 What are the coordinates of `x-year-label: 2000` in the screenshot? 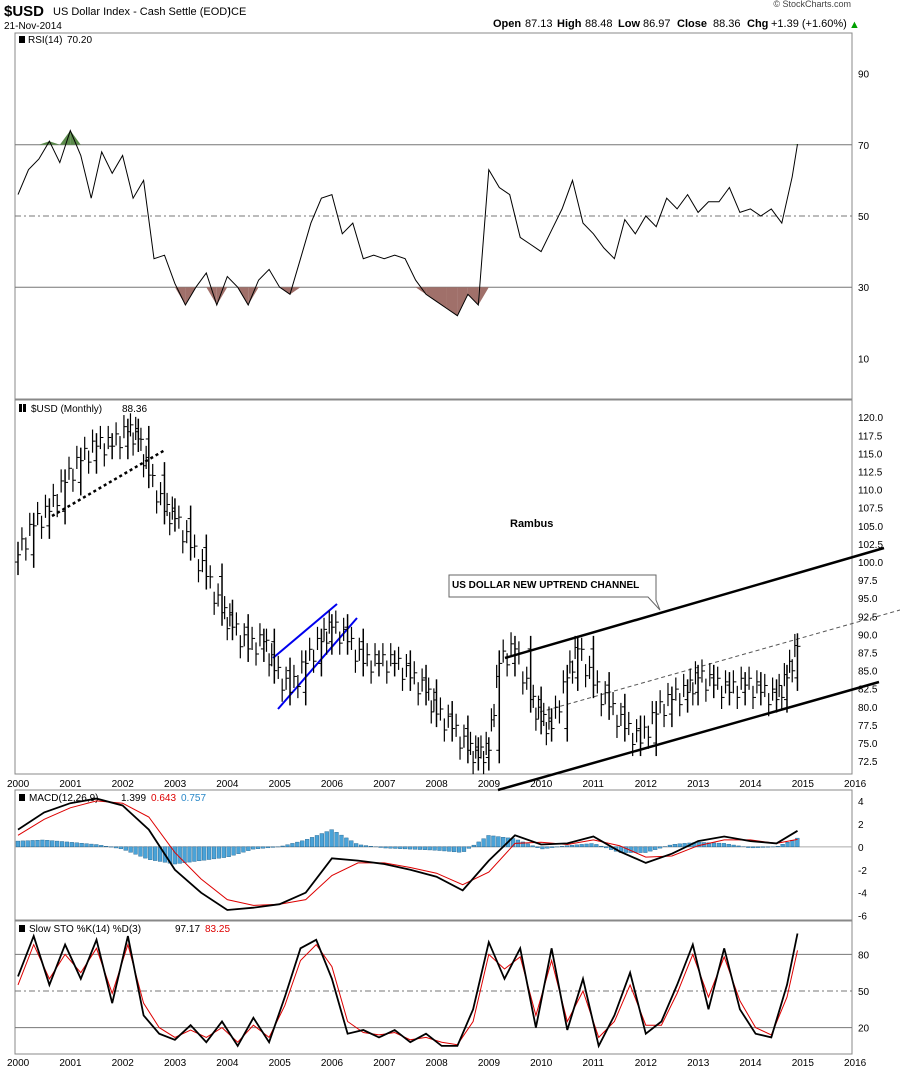 It's located at (18, 1063).